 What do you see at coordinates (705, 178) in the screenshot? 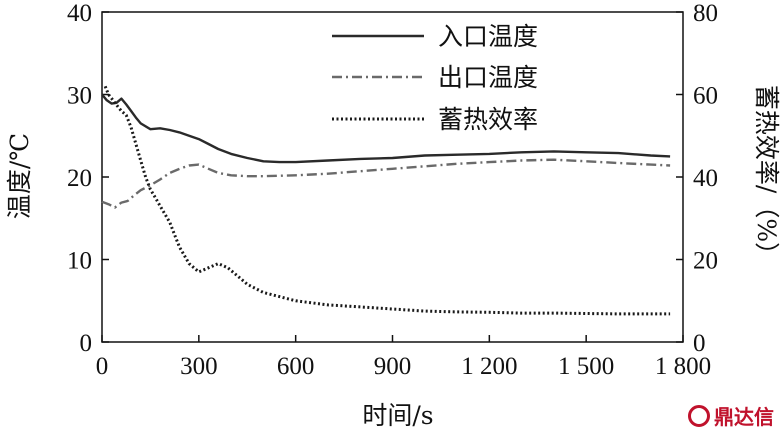
I see `y-right-tick-label: 40` at bounding box center [705, 178].